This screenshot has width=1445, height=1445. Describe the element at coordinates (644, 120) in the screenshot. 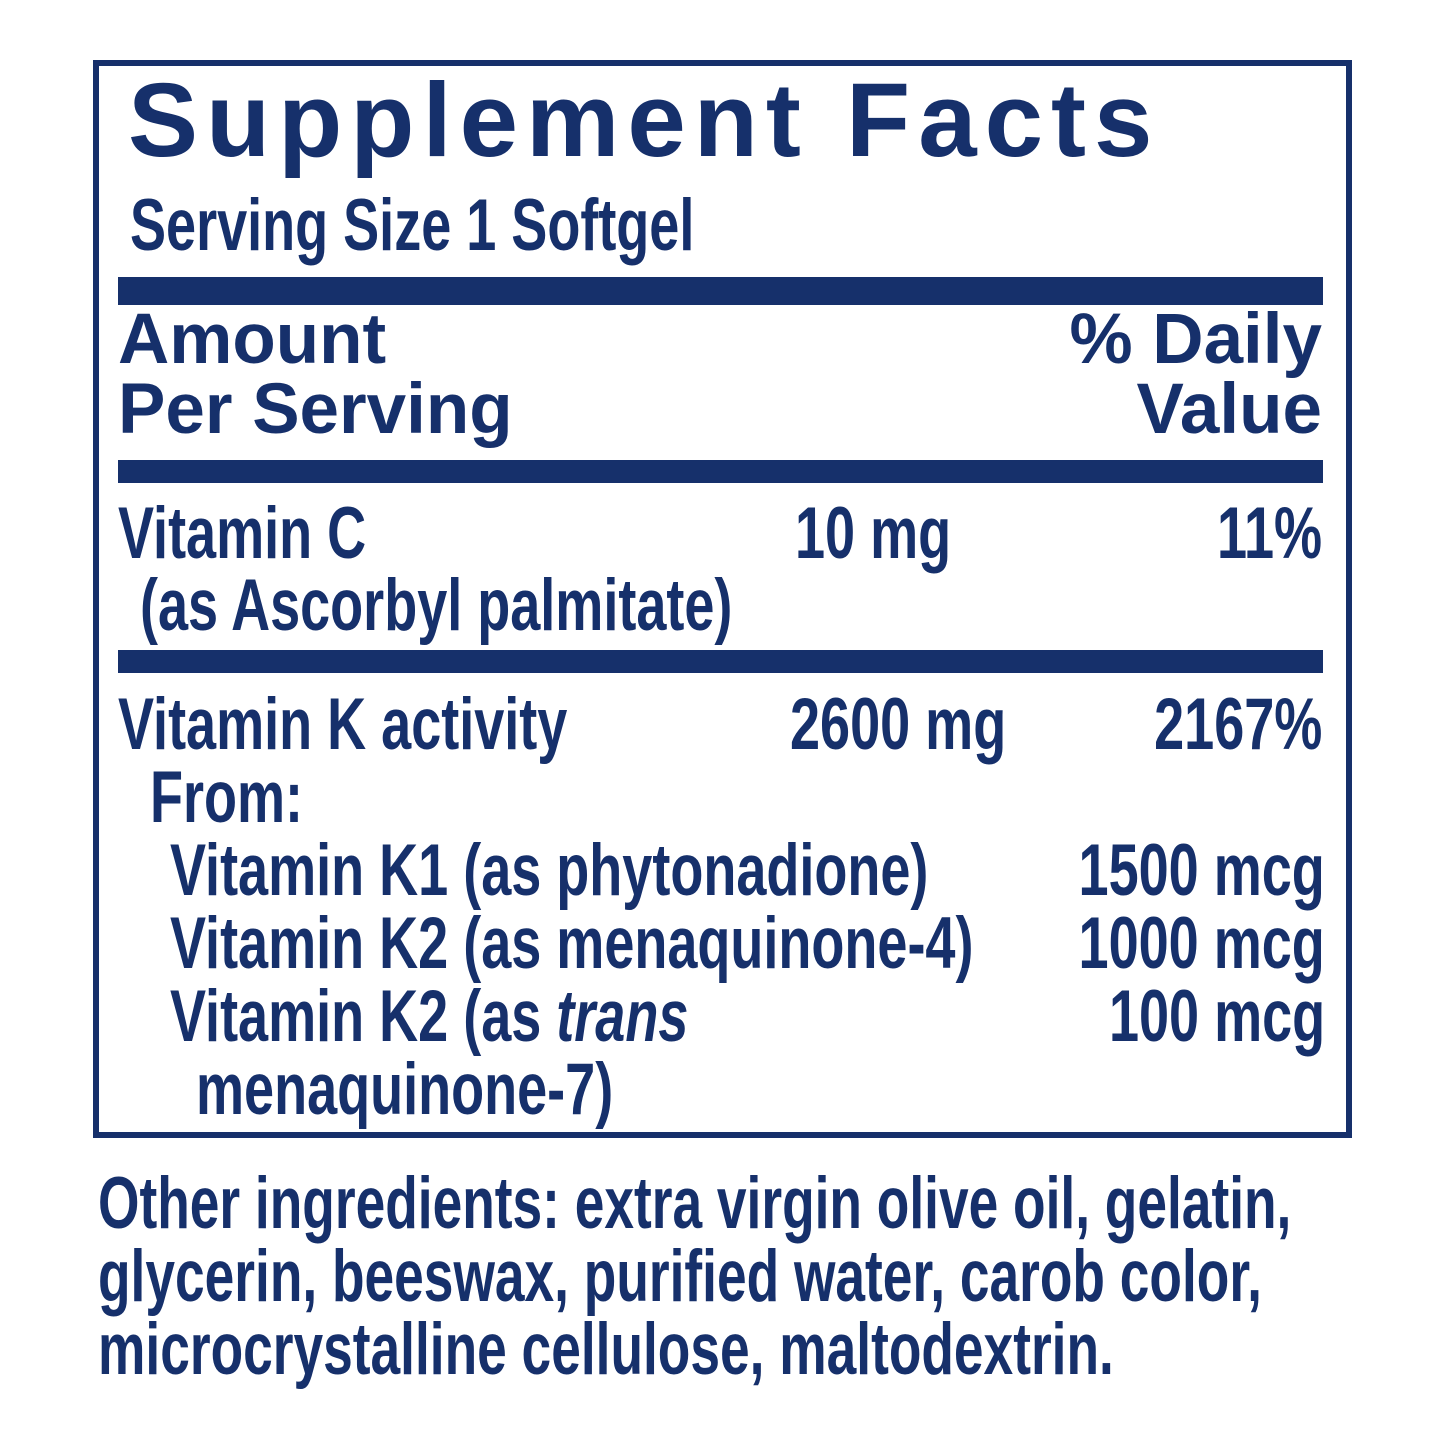

I see `panel-title: Supplement Facts` at that location.